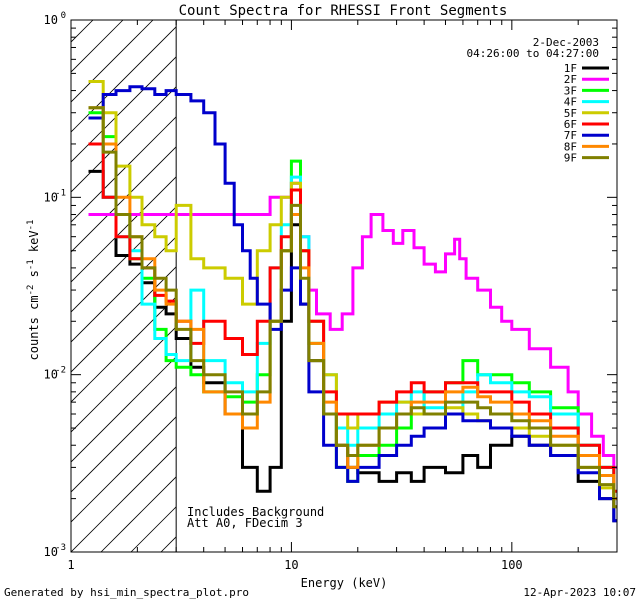 This screenshot has width=640, height=600. Describe the element at coordinates (570, 135) in the screenshot. I see `legend-label-7F: 7F` at that location.